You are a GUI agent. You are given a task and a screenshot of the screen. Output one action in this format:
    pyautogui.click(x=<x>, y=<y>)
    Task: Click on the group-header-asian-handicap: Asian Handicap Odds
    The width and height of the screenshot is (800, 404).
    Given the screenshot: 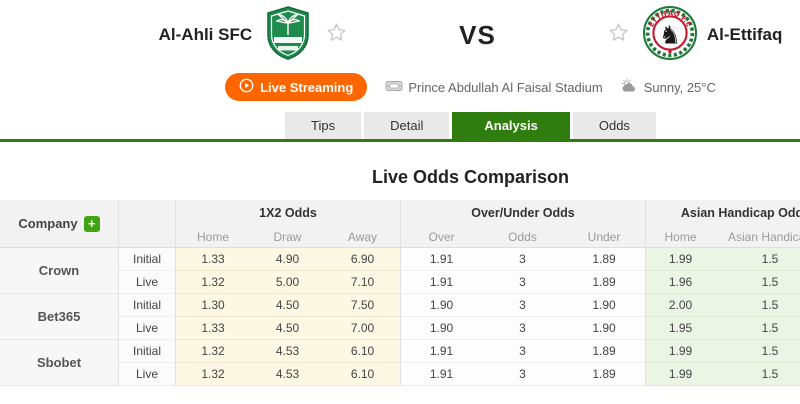 What is the action you would take?
    pyautogui.click(x=722, y=213)
    